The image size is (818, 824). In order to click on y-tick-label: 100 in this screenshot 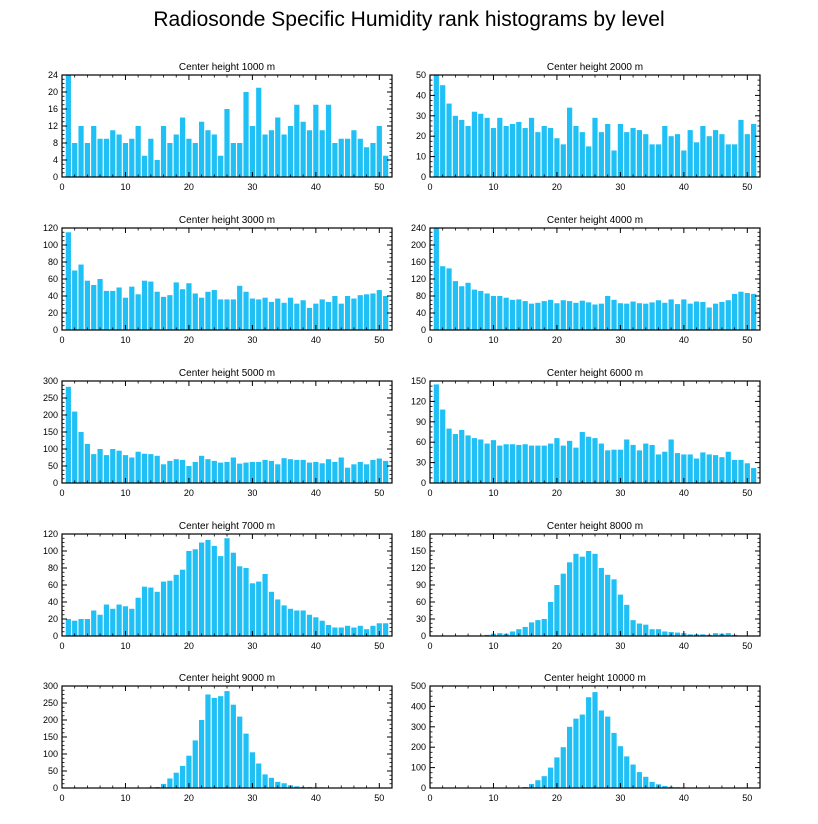, I will do `click(50, 245)`.